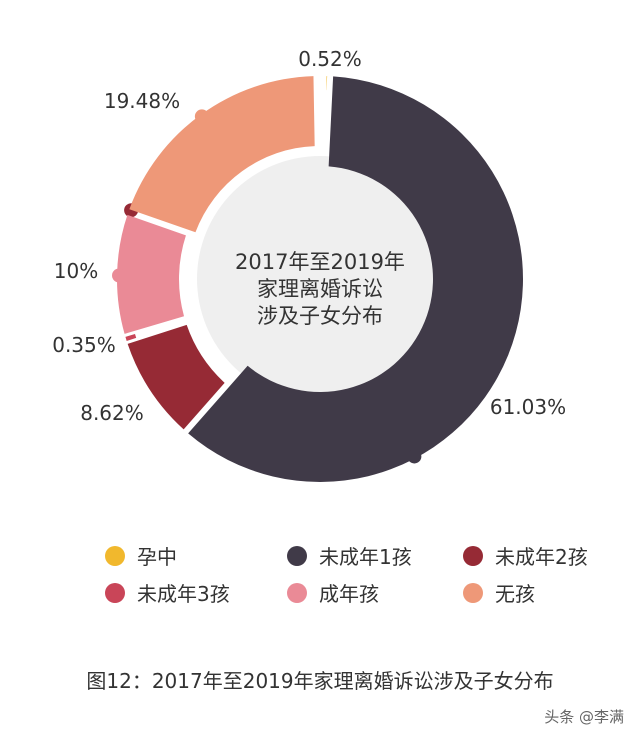 This screenshot has height=742, width=640. What do you see at coordinates (365, 557) in the screenshot?
I see `legend-label: 未成年1孩` at bounding box center [365, 557].